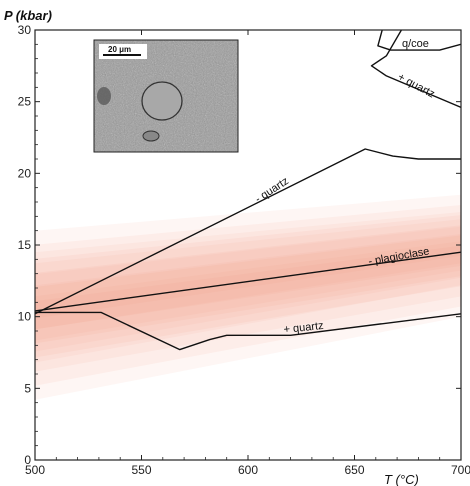 The height and width of the screenshot is (486, 470). Describe the element at coordinates (354, 470) in the screenshot. I see `x-tick-label-650: 650` at that location.